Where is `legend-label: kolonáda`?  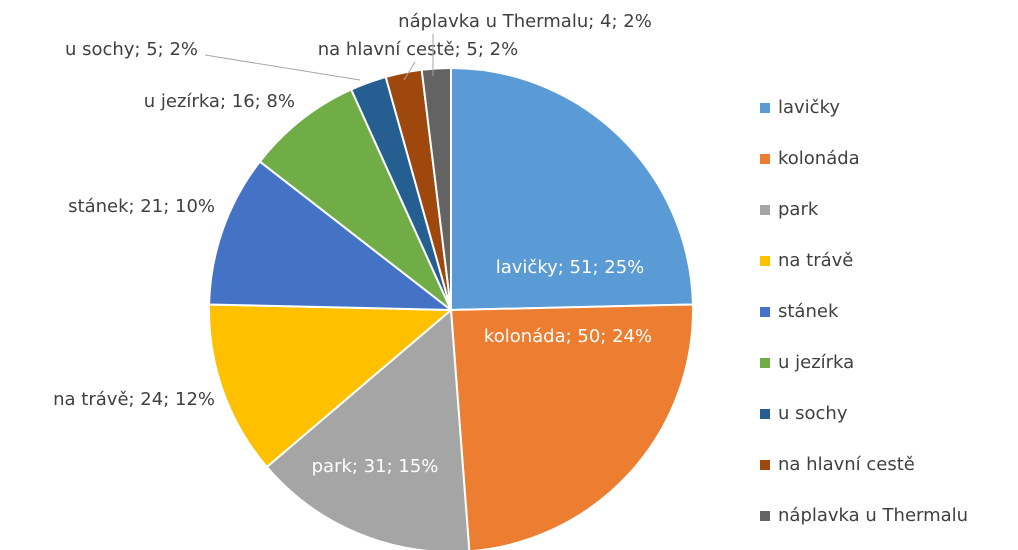 legend-label: kolonáda is located at coordinates (819, 158).